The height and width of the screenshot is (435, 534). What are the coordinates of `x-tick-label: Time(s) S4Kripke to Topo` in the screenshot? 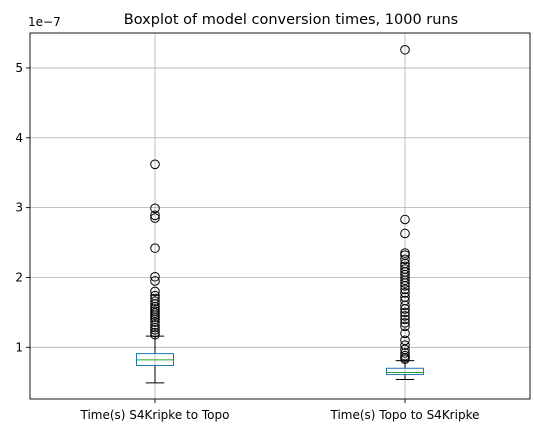 It's located at (155, 415).